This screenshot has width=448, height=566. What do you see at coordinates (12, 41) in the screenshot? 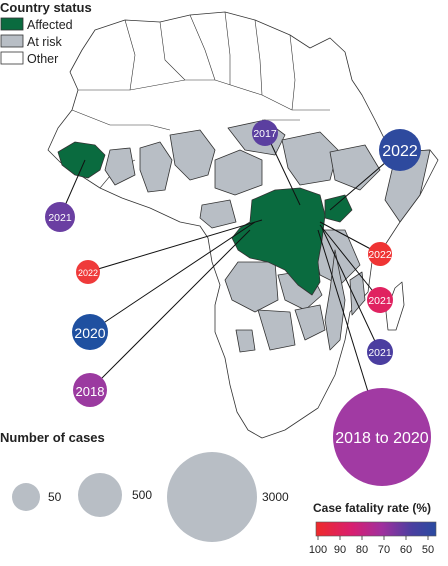
I see `legend-swatch-at-risk` at bounding box center [12, 41].